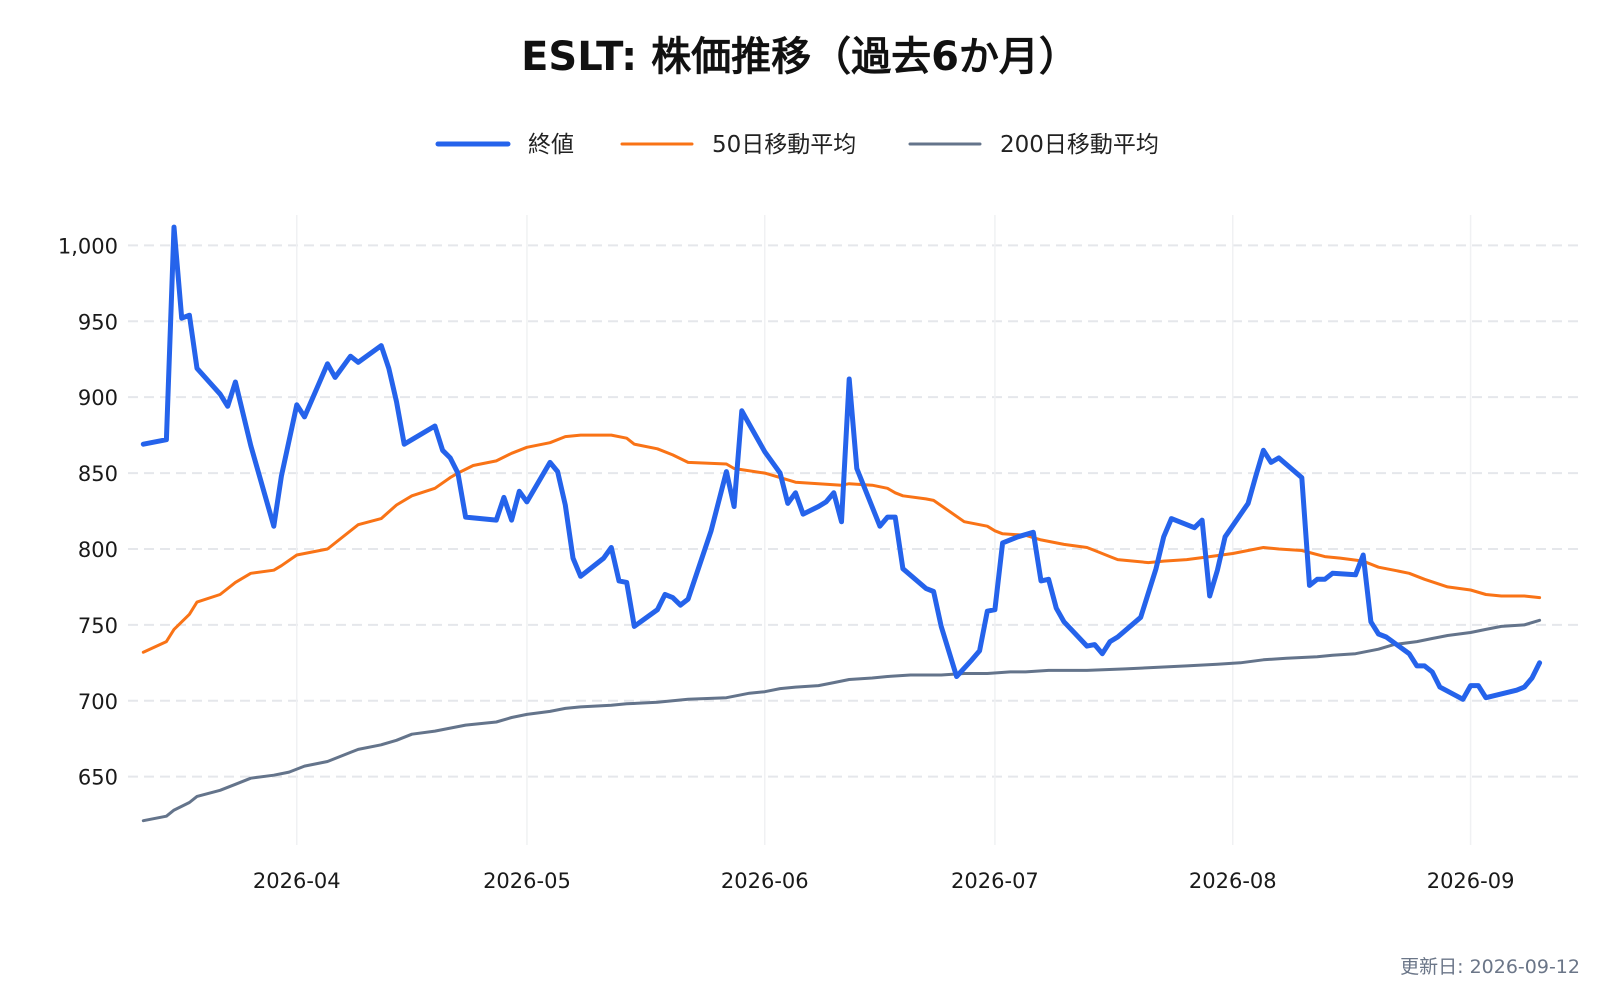 The width and height of the screenshot is (1600, 1000). I want to click on y-tick-label: 700, so click(98, 702).